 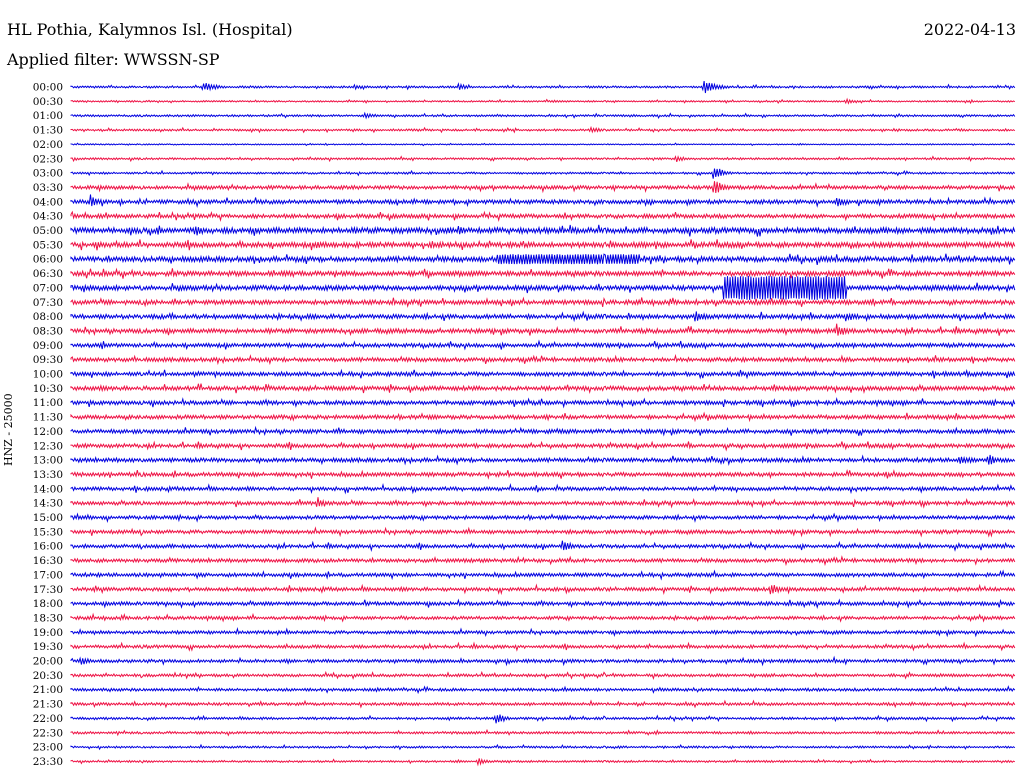 I want to click on row-time-label: 08:30, so click(x=48, y=331).